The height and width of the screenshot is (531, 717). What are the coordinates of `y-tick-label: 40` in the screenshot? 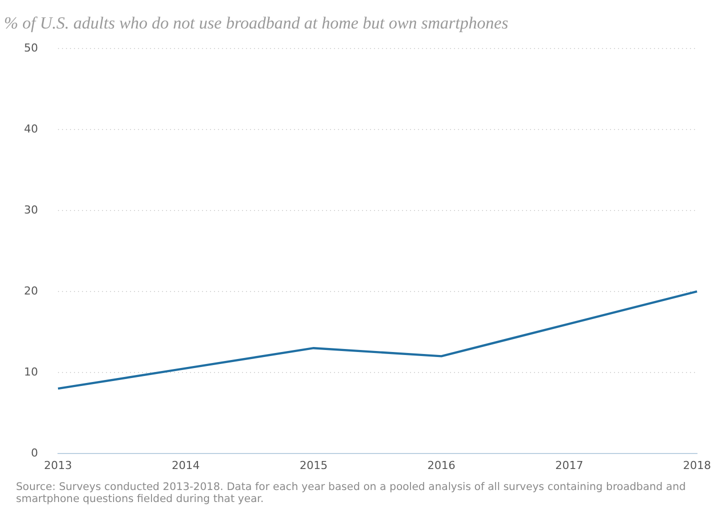 It's located at (31, 129).